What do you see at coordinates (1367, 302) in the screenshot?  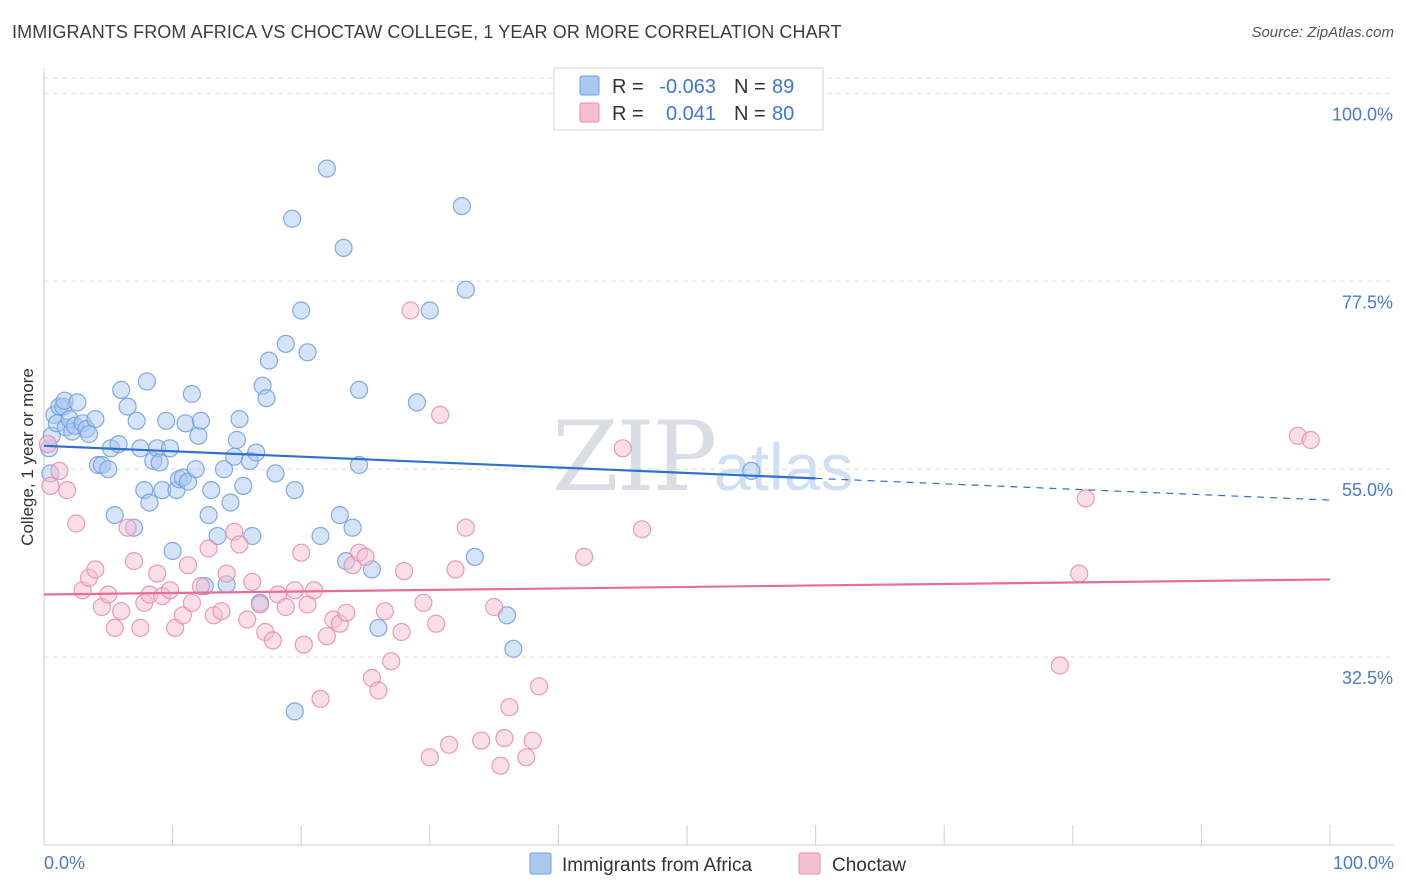 I see `y-tick-label: 77.5%` at bounding box center [1367, 302].